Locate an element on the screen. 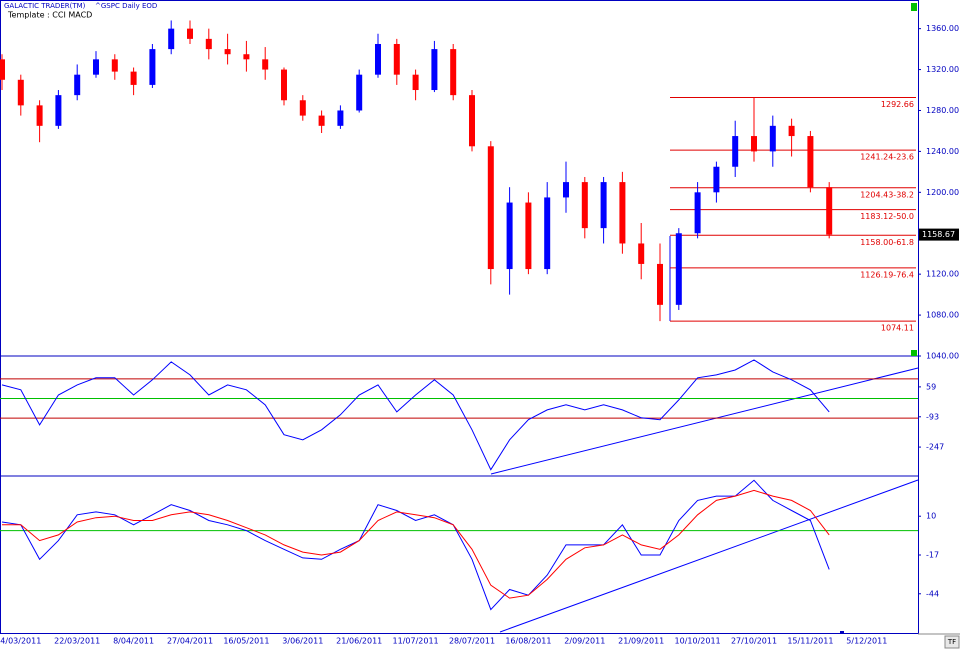  x-tick-label: 3/06/2011 is located at coordinates (302, 641).